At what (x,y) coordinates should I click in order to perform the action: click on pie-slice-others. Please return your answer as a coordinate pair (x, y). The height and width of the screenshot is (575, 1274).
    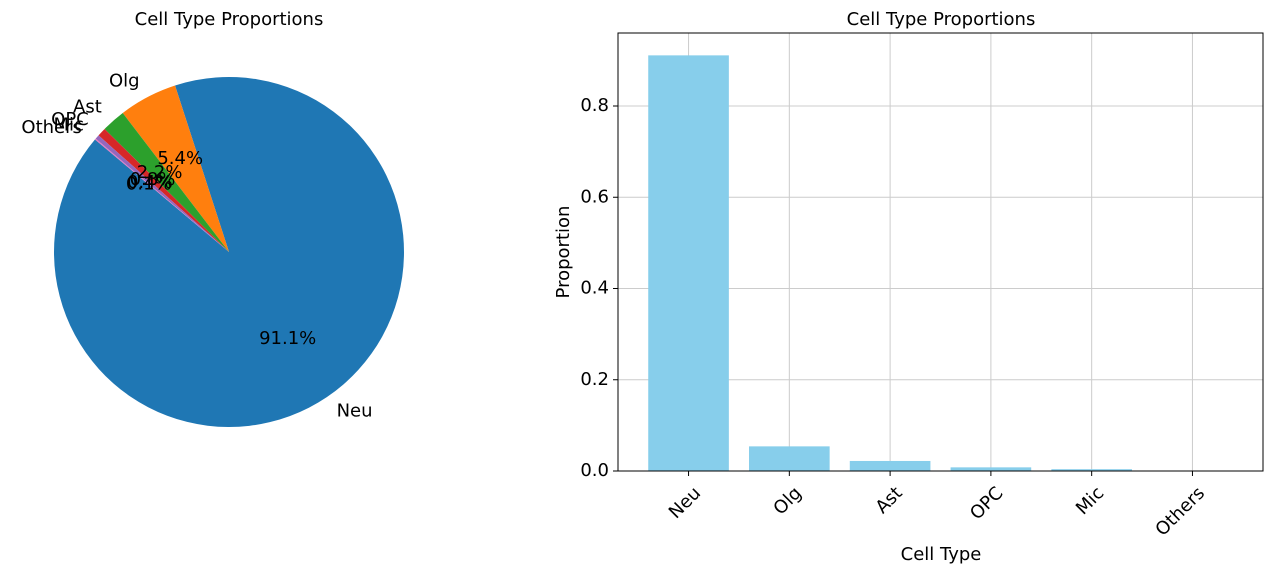
    Looking at the image, I should click on (161, 195).